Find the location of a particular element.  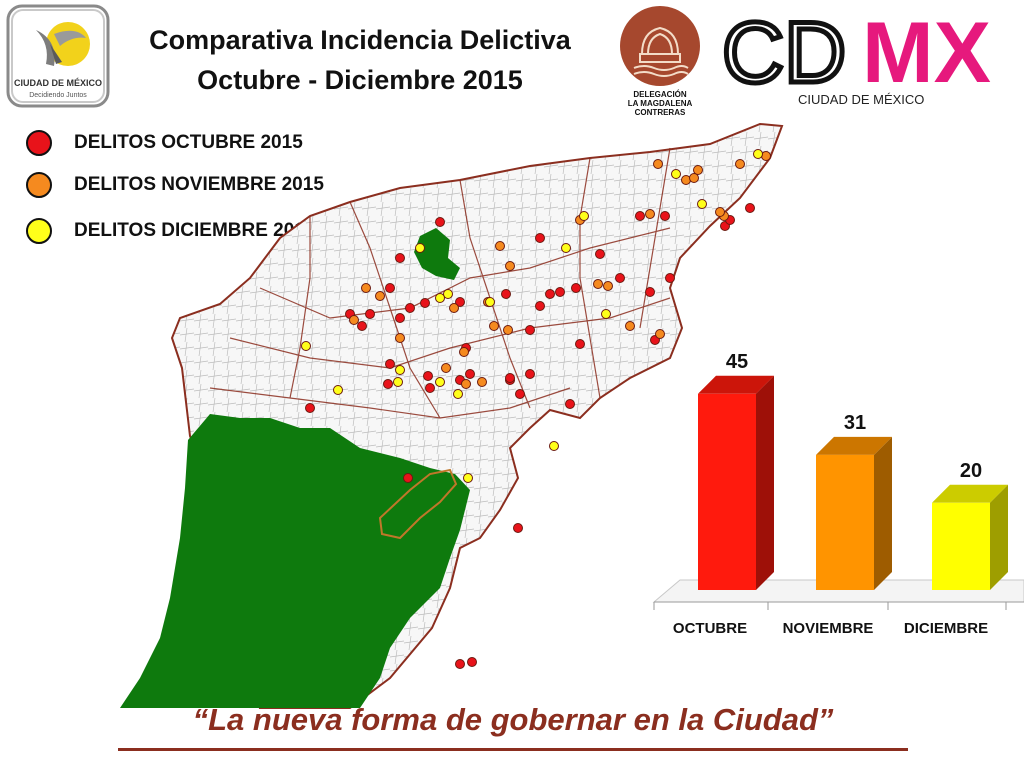

data-label-octubre: 45 is located at coordinates (737, 362).